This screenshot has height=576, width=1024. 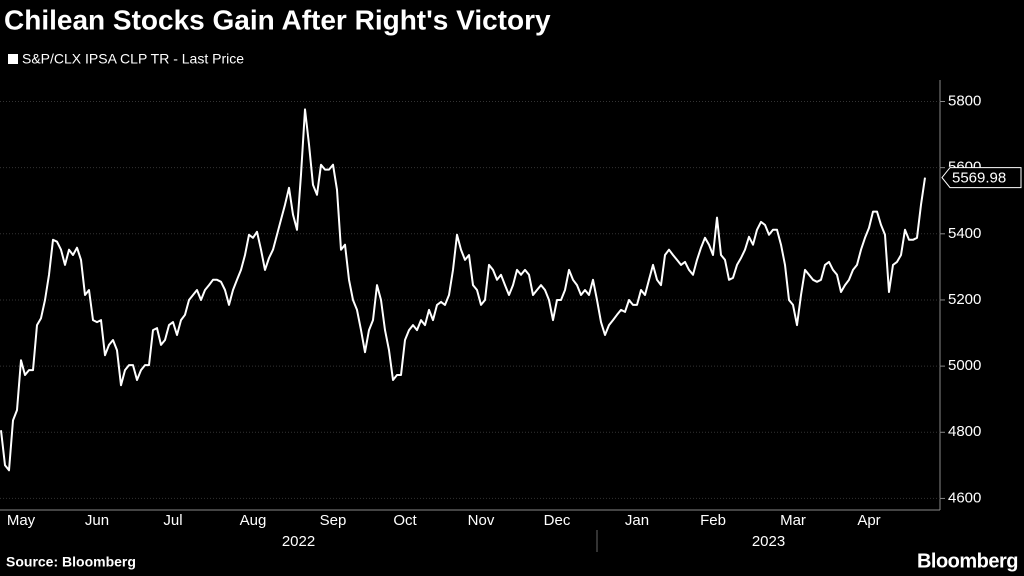 I want to click on y-tick-label: 5400, so click(x=964, y=233).